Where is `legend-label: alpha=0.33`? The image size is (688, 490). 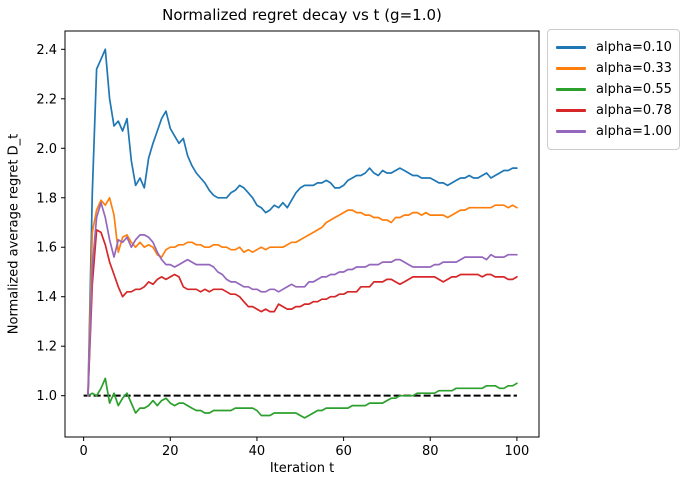
legend-label: alpha=0.33 is located at coordinates (634, 68).